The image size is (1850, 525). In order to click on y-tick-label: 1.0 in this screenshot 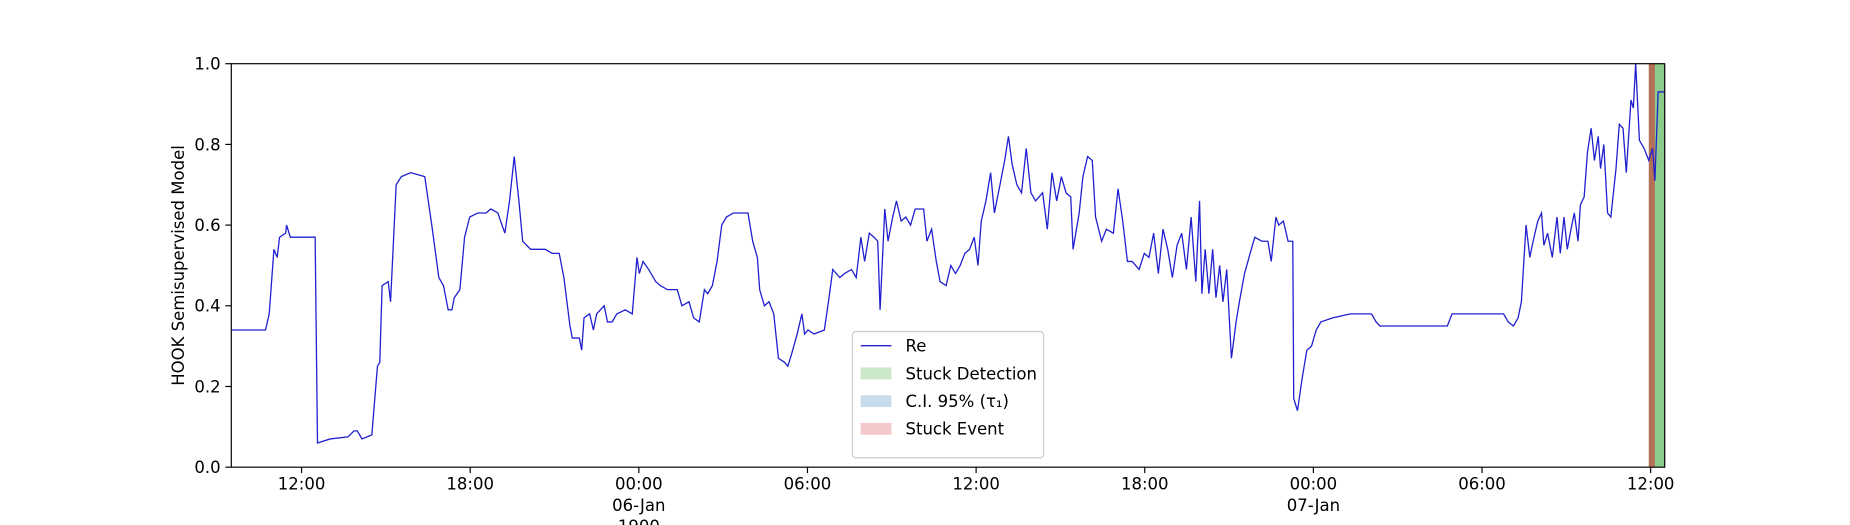, I will do `click(207, 64)`.